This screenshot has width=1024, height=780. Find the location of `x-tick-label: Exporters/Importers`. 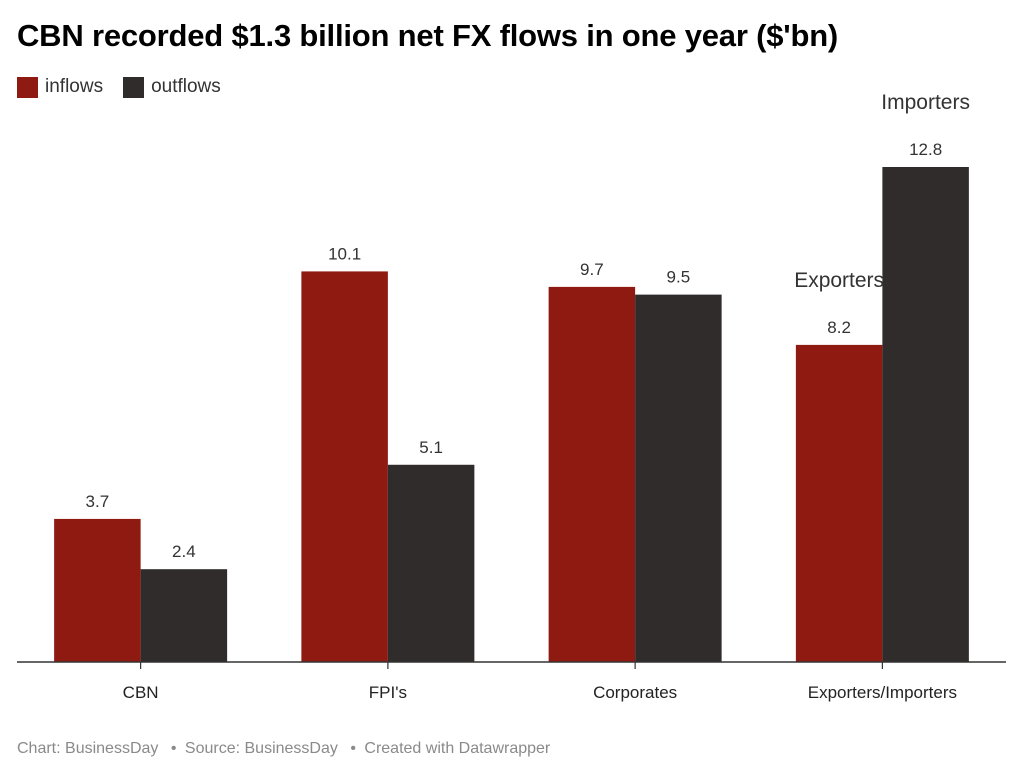

x-tick-label: Exporters/Importers is located at coordinates (882, 692).